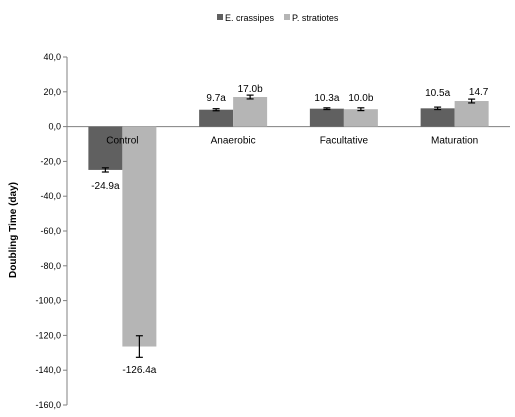 This screenshot has width=515, height=417. I want to click on y-tick-label: -140,0, so click(48, 370).